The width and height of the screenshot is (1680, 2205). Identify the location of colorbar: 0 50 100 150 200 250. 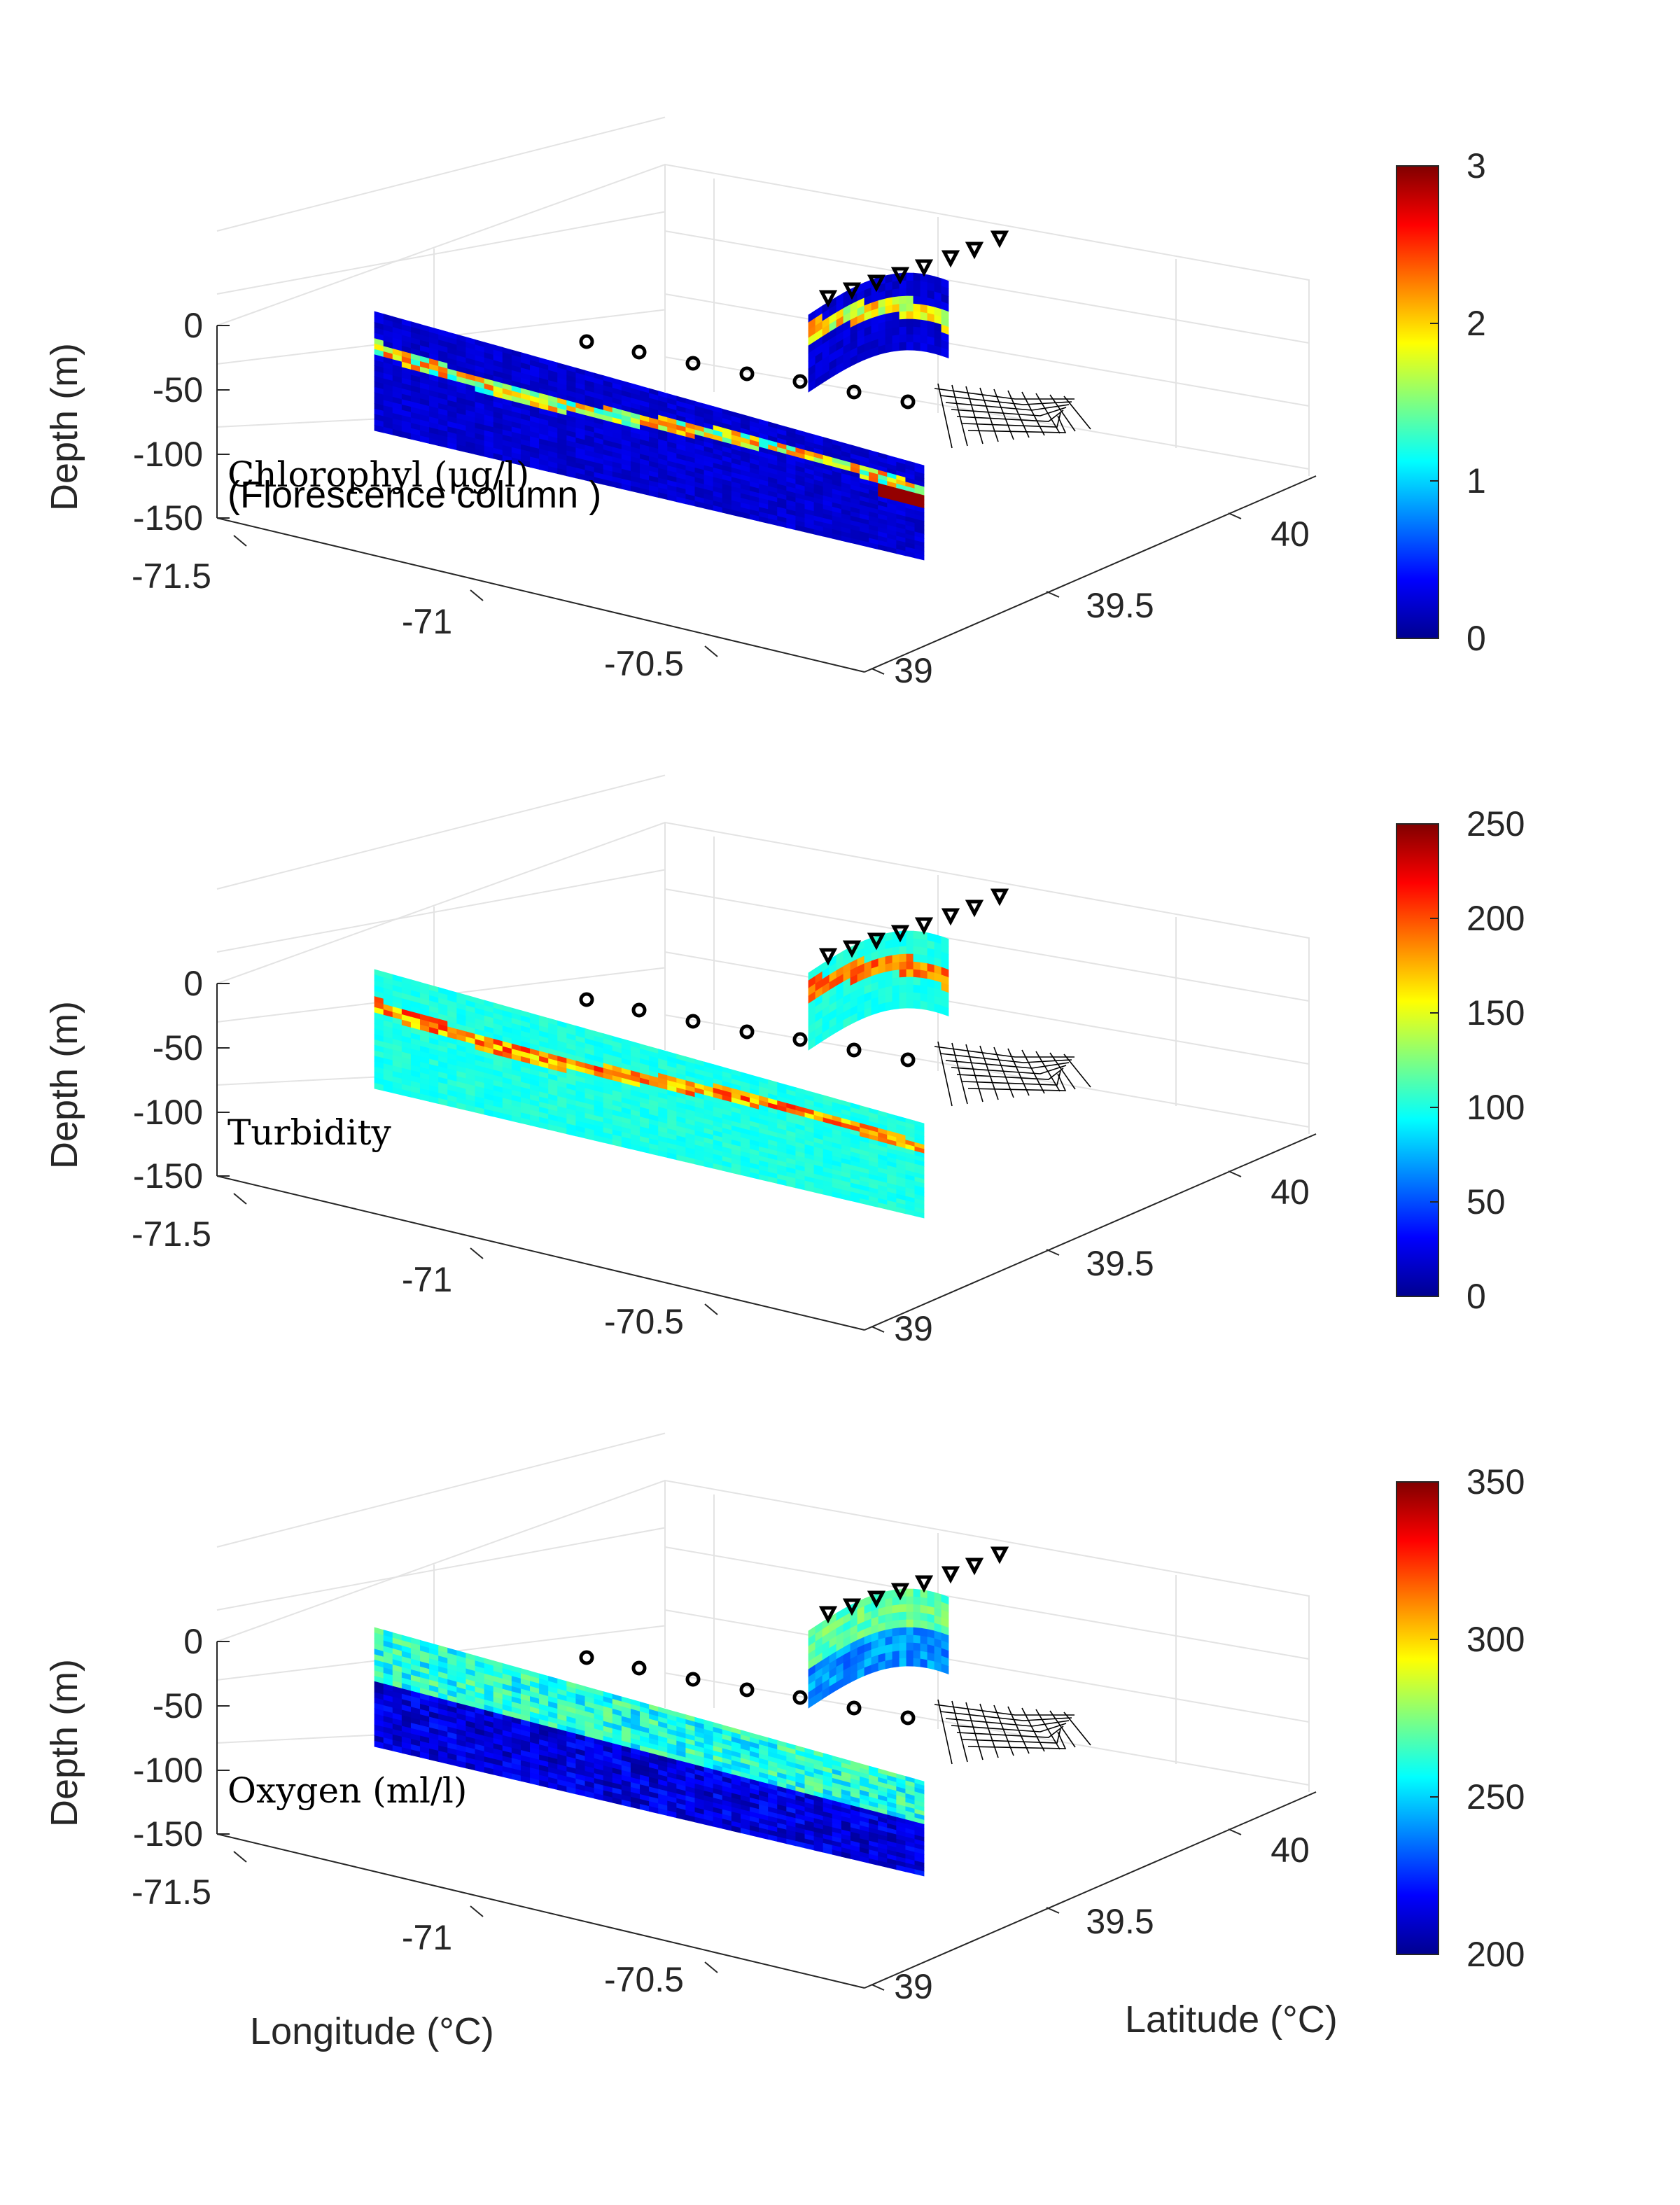
(1460, 1060).